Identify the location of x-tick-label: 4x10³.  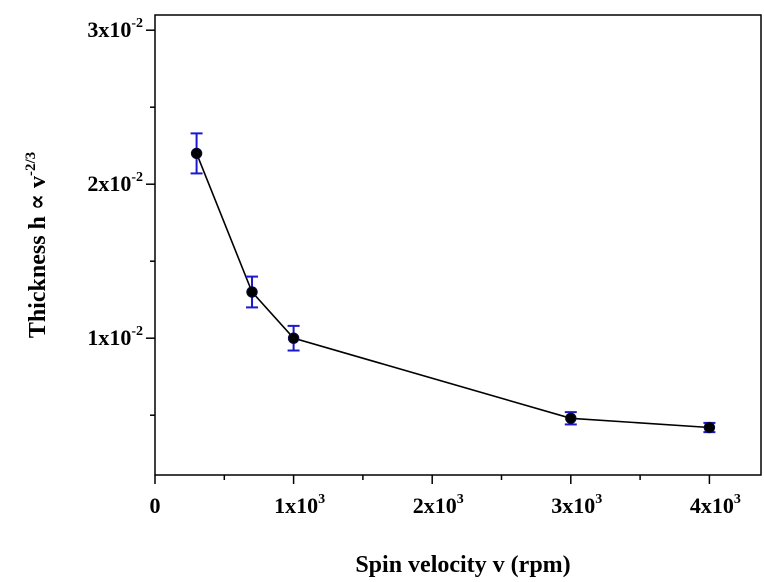
(715, 505).